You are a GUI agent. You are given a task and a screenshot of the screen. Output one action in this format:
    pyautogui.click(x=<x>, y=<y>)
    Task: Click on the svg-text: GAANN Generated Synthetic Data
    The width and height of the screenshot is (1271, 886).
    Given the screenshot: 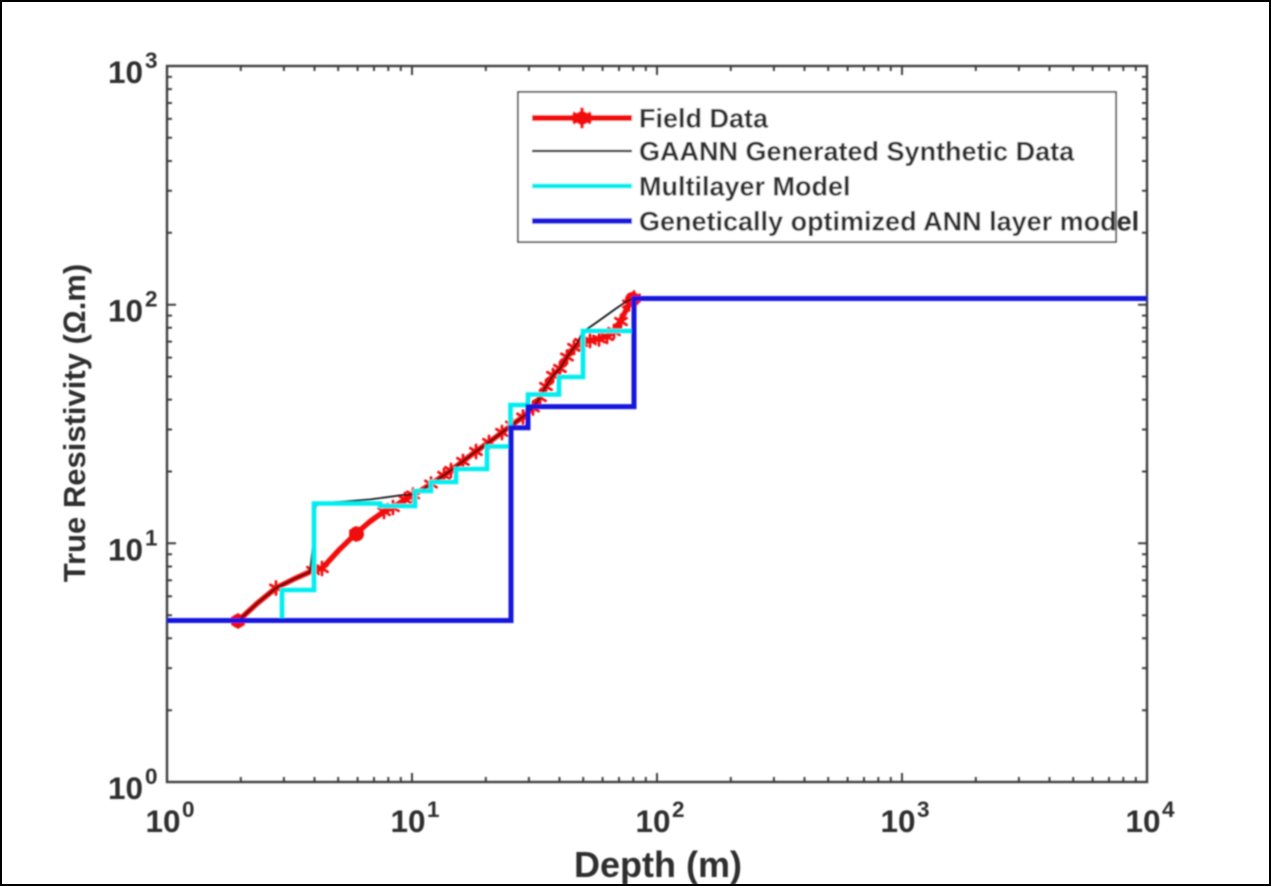 What is the action you would take?
    pyautogui.click(x=857, y=152)
    